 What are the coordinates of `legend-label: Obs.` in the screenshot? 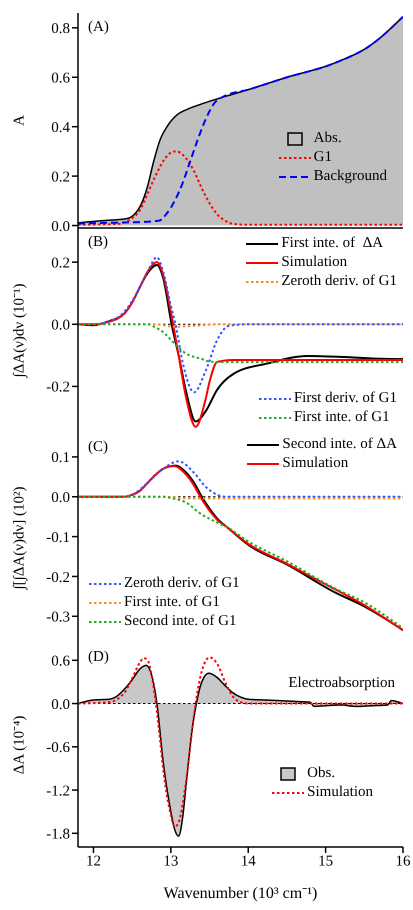 It's located at (321, 773).